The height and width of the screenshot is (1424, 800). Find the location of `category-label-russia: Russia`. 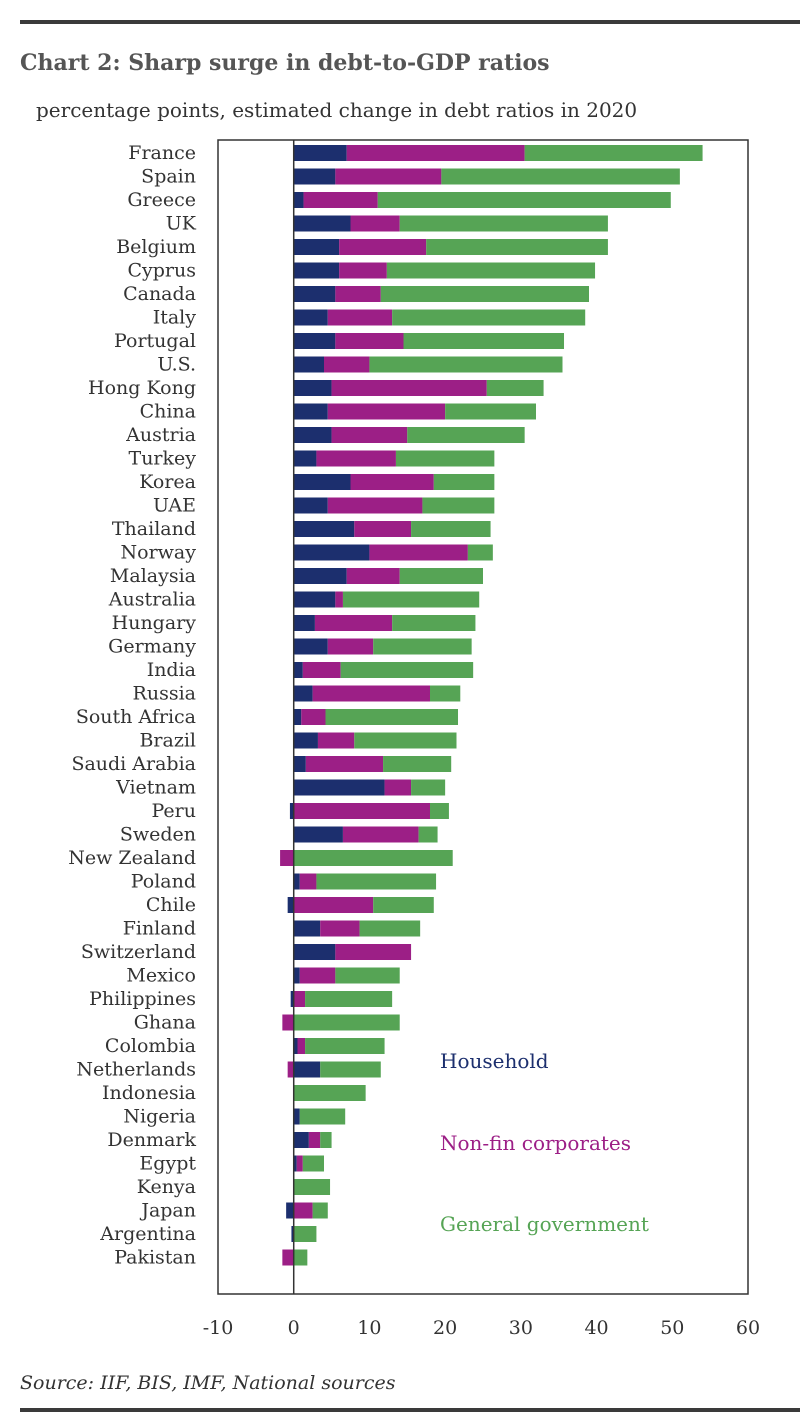

category-label-russia: Russia is located at coordinates (164, 694).